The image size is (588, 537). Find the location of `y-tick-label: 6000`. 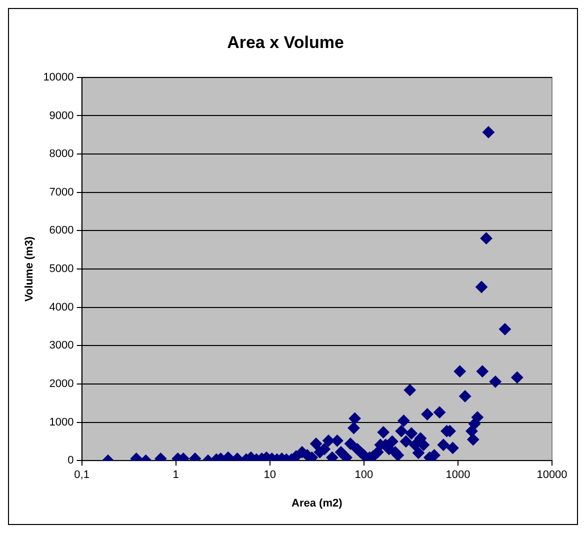

y-tick-label: 6000 is located at coordinates (61, 230).